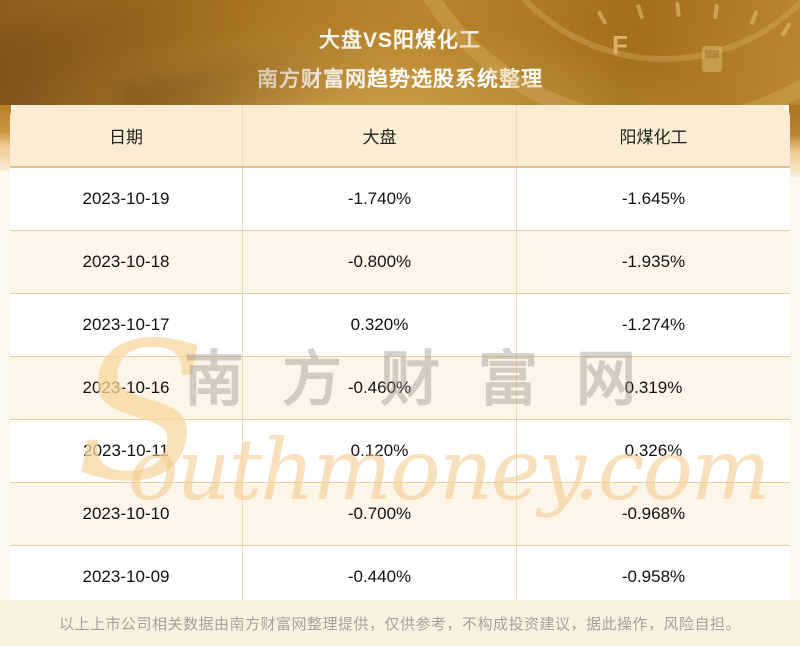  I want to click on cell-date: 2023-10-18, so click(126, 262).